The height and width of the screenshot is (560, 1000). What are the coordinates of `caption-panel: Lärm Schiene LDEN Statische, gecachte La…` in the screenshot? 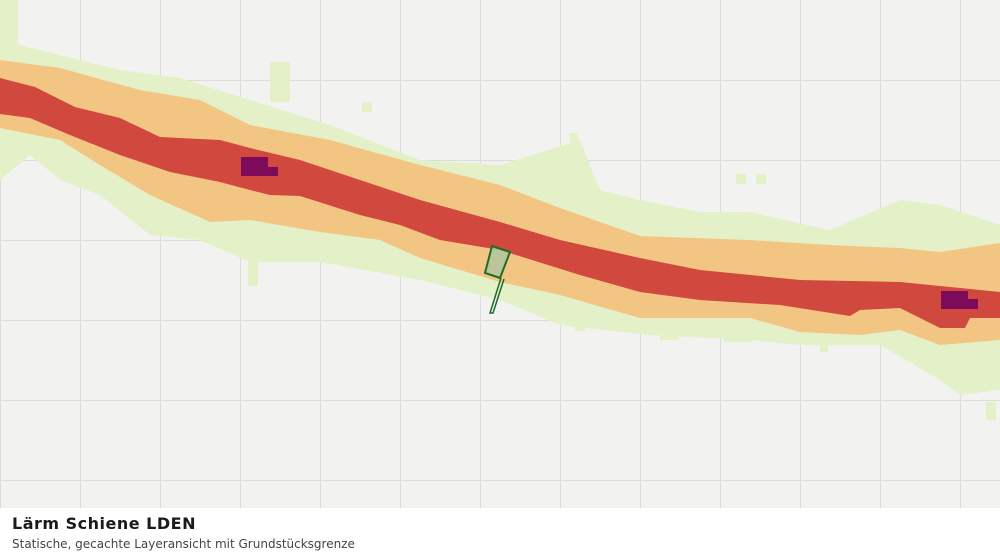 It's located at (500, 534).